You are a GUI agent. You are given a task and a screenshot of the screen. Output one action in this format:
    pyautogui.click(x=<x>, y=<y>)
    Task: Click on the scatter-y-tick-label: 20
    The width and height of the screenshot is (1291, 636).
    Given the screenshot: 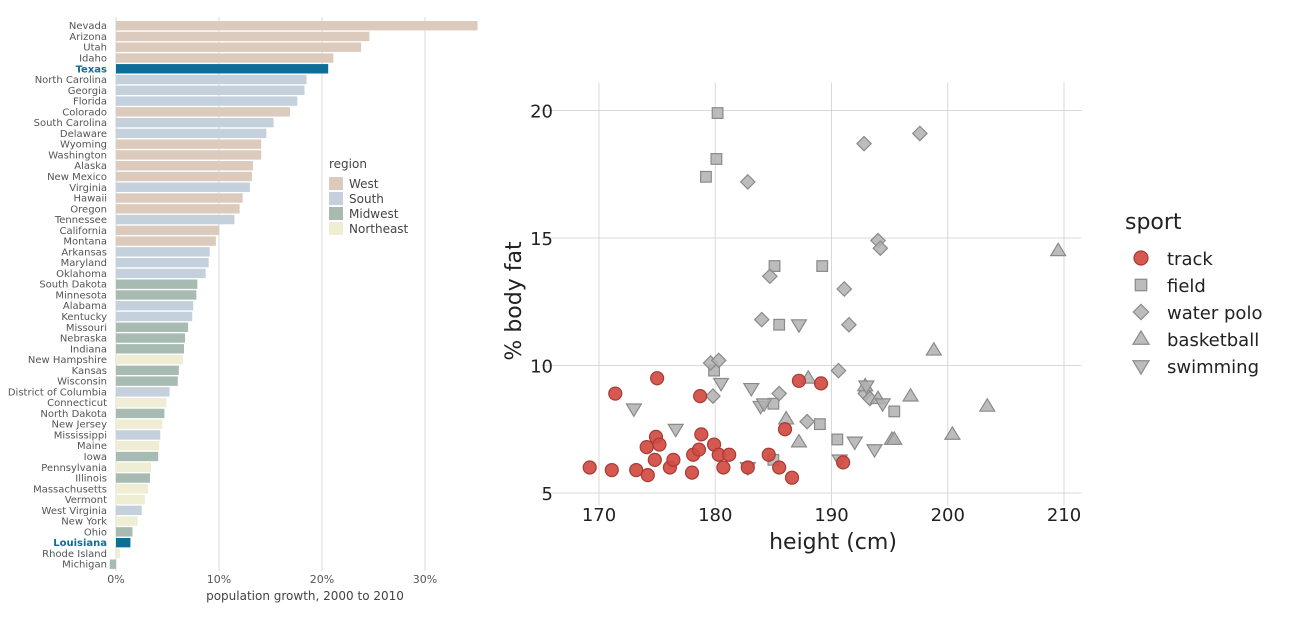 What is the action you would take?
    pyautogui.click(x=541, y=112)
    